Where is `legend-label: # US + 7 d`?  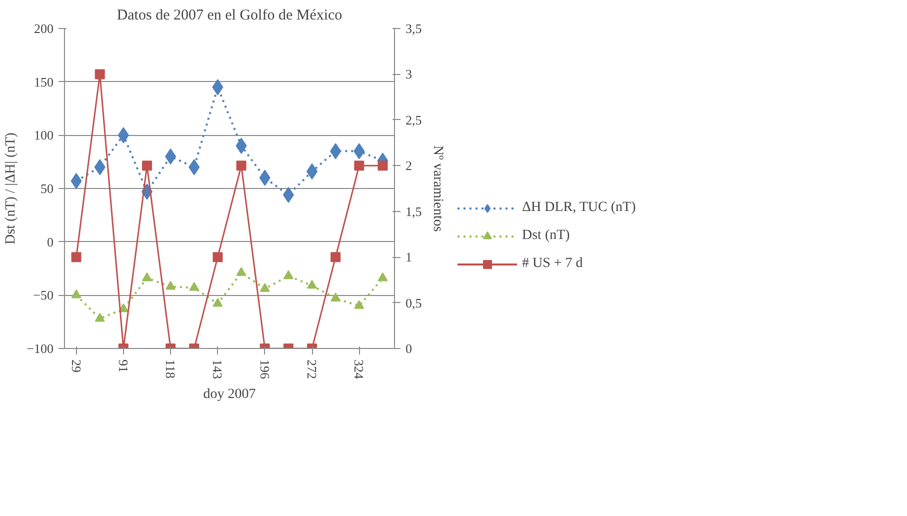
legend-label: # US + 7 d is located at coordinates (552, 264).